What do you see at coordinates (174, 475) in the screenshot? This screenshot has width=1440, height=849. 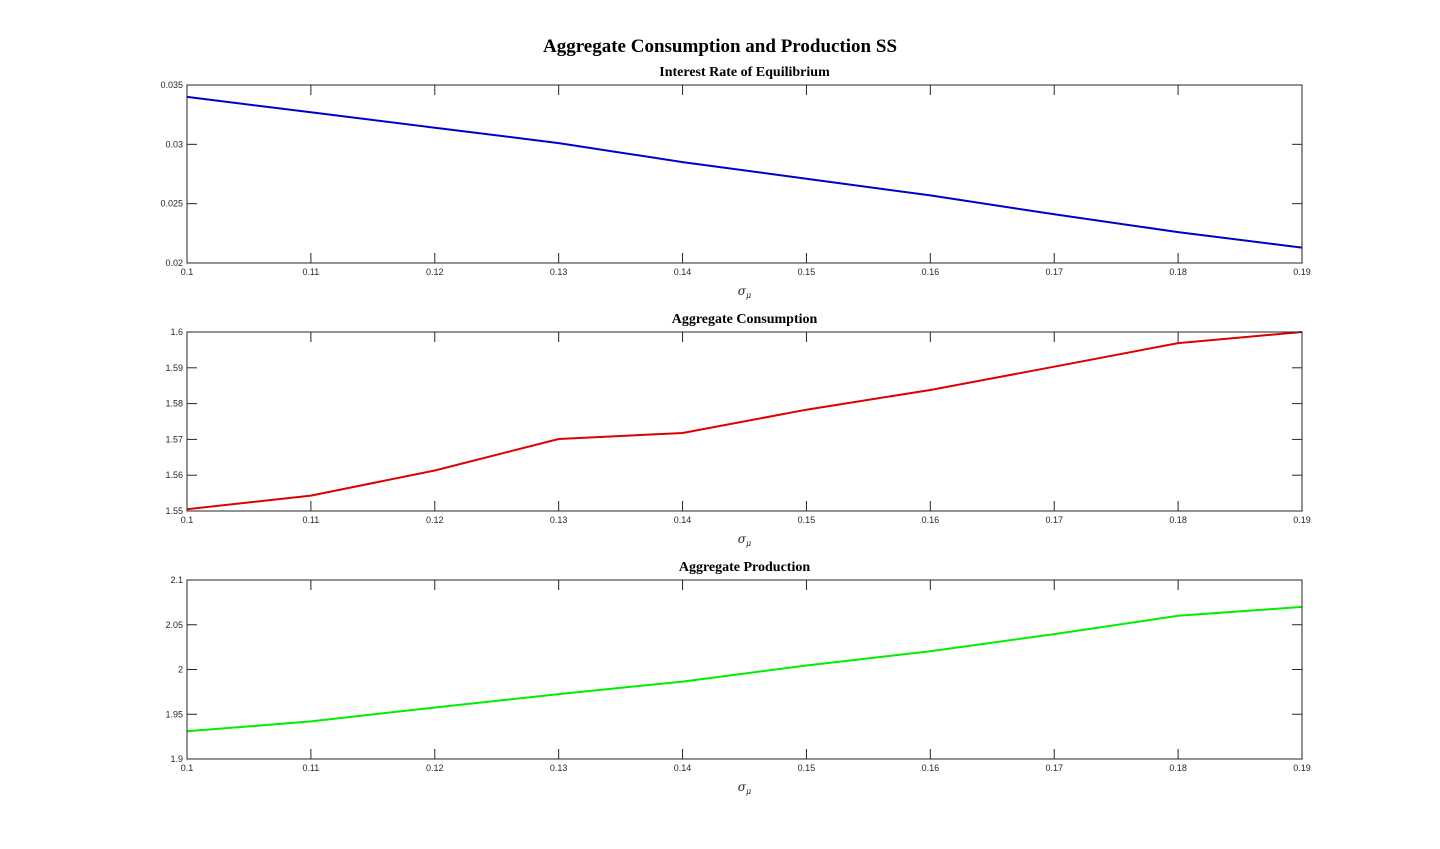 I see `y-tick-label: 1.56` at bounding box center [174, 475].